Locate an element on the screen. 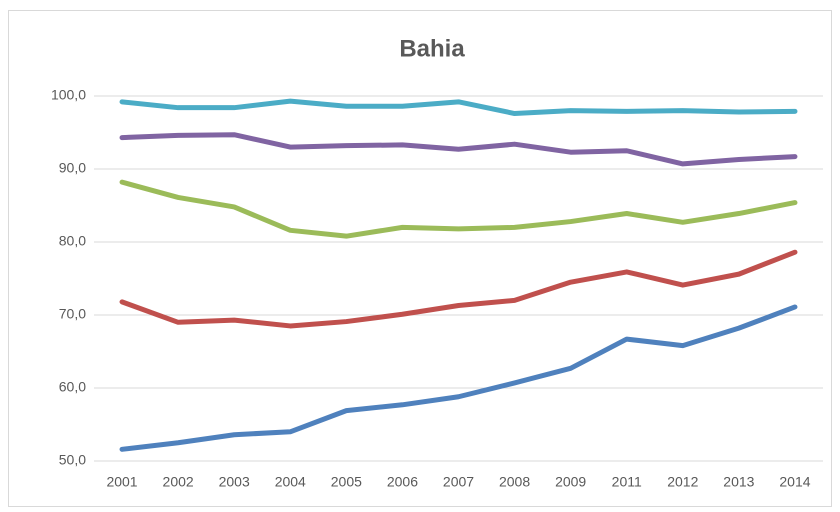  y-tick-label: 70,0 is located at coordinates (72, 314).